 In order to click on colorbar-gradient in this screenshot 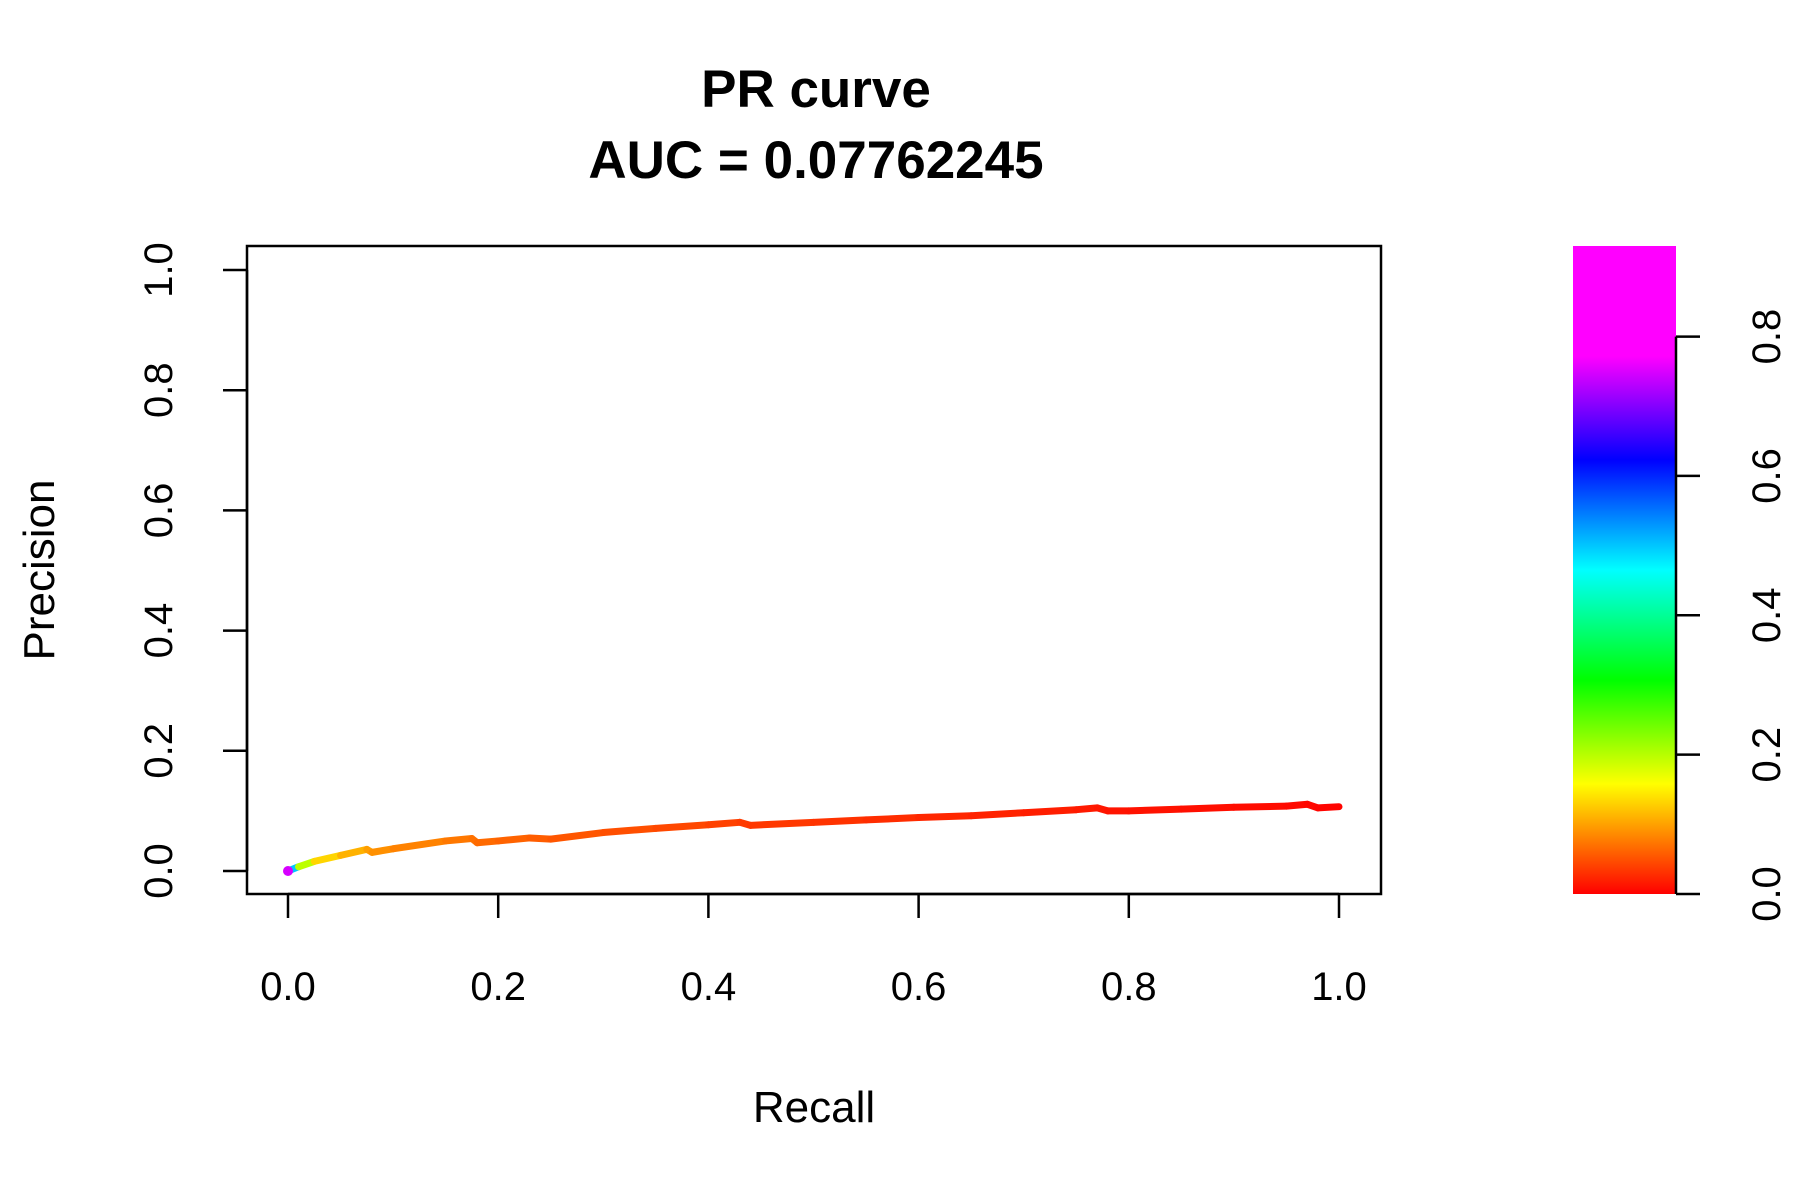, I will do `click(1624, 570)`.